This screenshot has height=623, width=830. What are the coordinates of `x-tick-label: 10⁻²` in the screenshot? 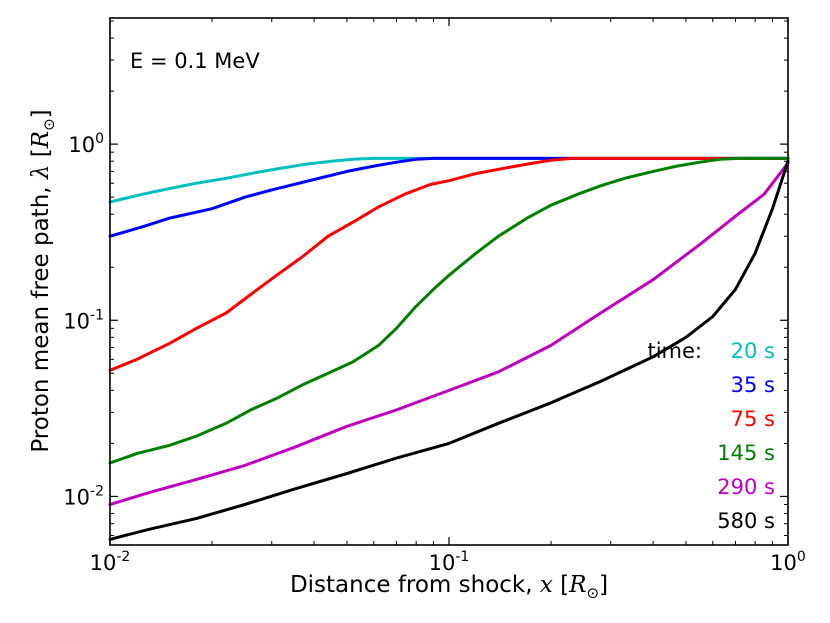 It's located at (110, 562).